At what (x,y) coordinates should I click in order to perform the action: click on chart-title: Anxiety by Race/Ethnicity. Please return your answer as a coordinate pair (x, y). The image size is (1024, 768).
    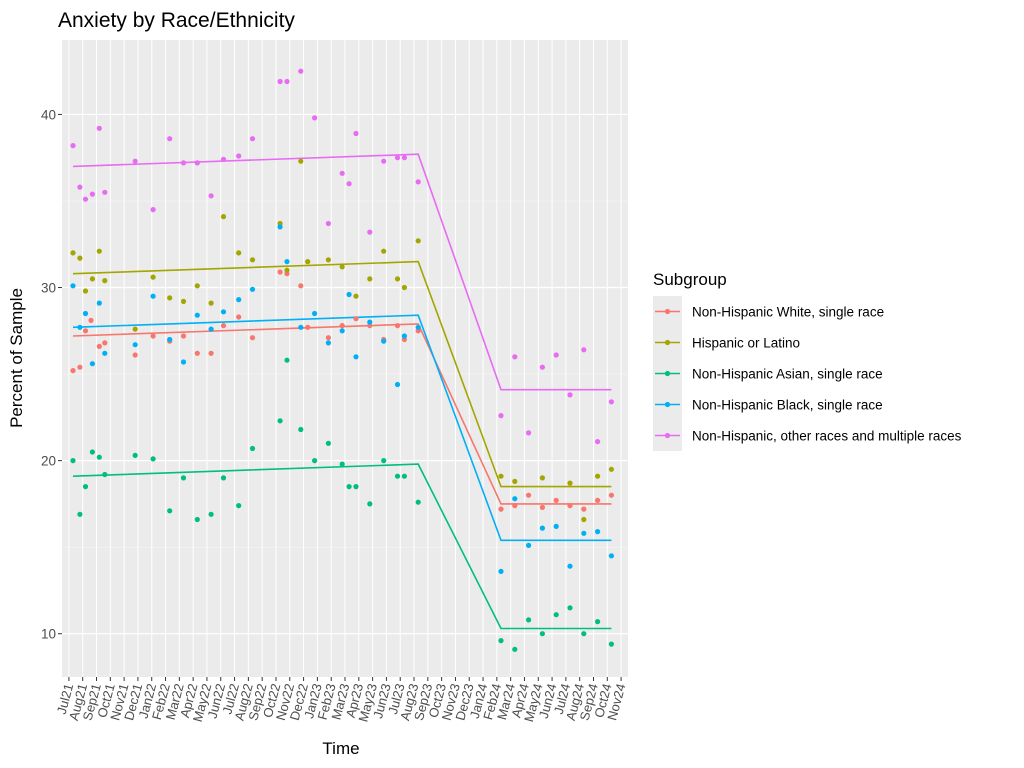
    Looking at the image, I should click on (176, 20).